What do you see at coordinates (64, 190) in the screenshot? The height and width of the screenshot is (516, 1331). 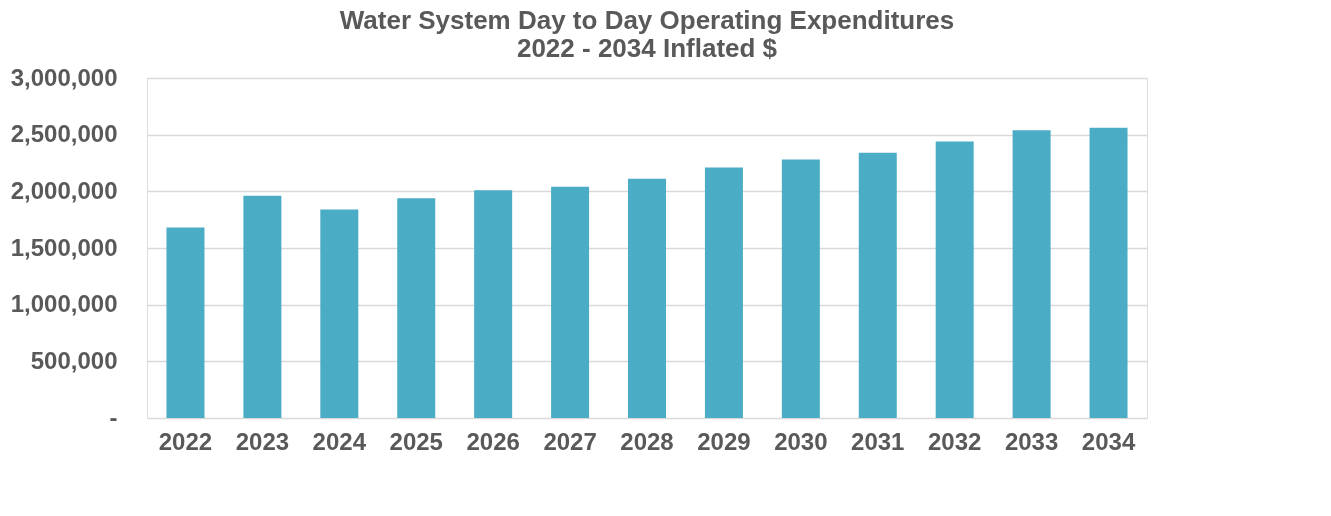 I see `y-tick-label: 2,000,000` at bounding box center [64, 190].